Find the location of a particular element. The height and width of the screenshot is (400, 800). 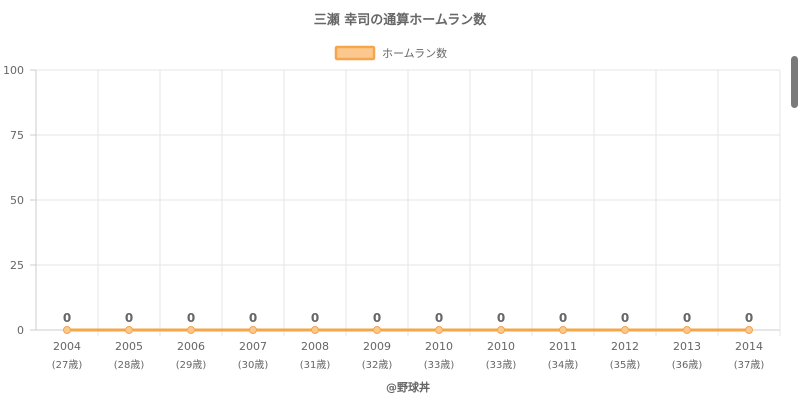

x-tick-label: 2004 is located at coordinates (67, 346).